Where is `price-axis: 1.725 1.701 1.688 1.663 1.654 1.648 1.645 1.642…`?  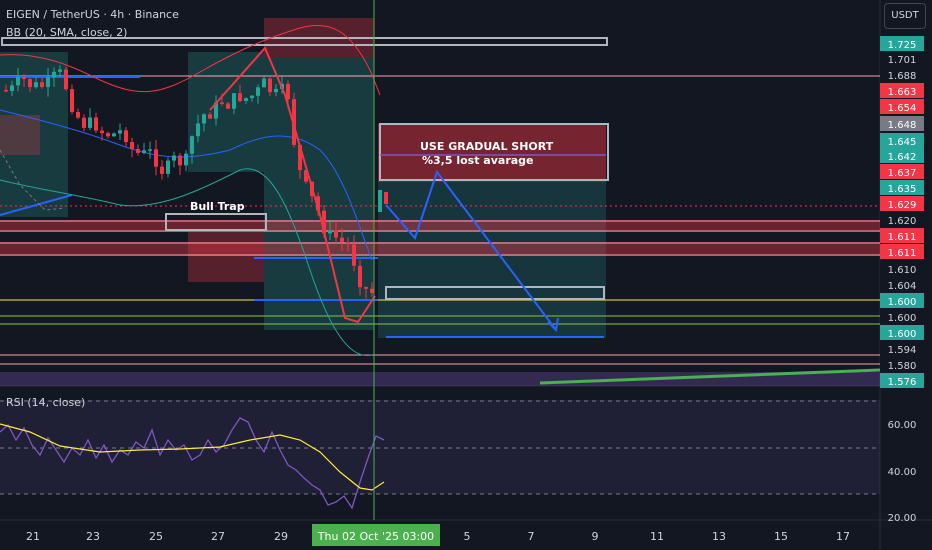 price-axis: 1.725 1.701 1.688 1.663 1.654 1.648 1.645 1.642… is located at coordinates (902, 212).